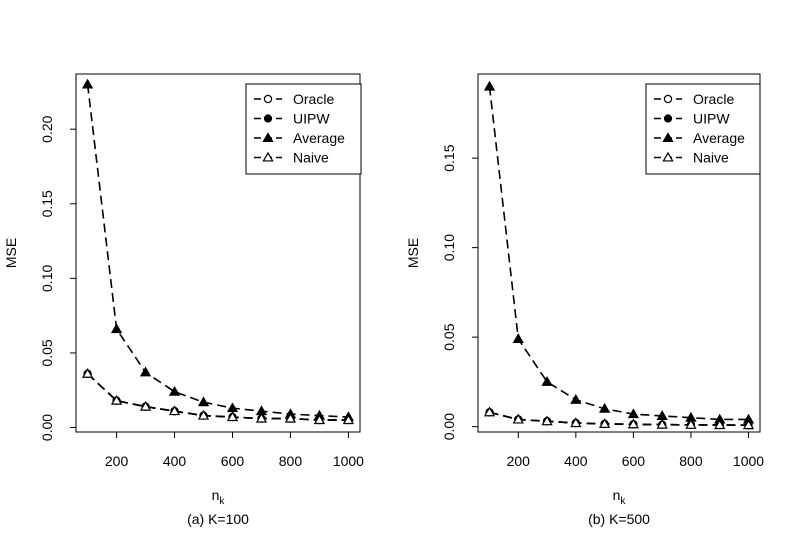  I want to click on panel-caption: (a) K=100, so click(218, 519).